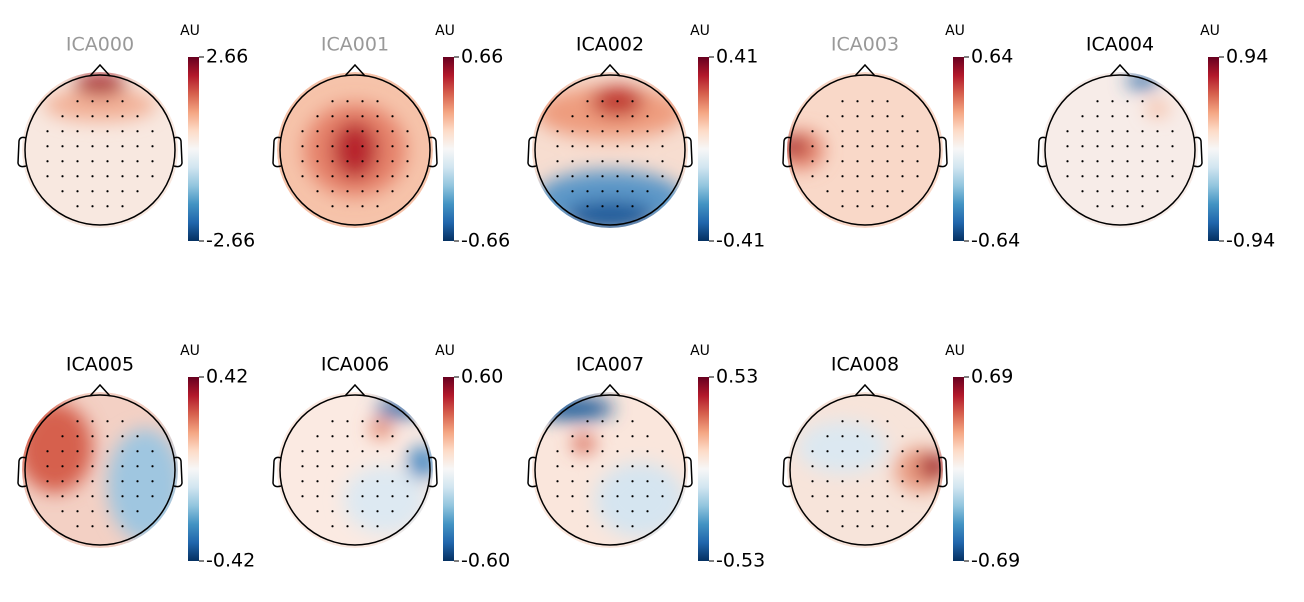 The image size is (1304, 602). What do you see at coordinates (943, 472) in the screenshot?
I see `right-ear` at bounding box center [943, 472].